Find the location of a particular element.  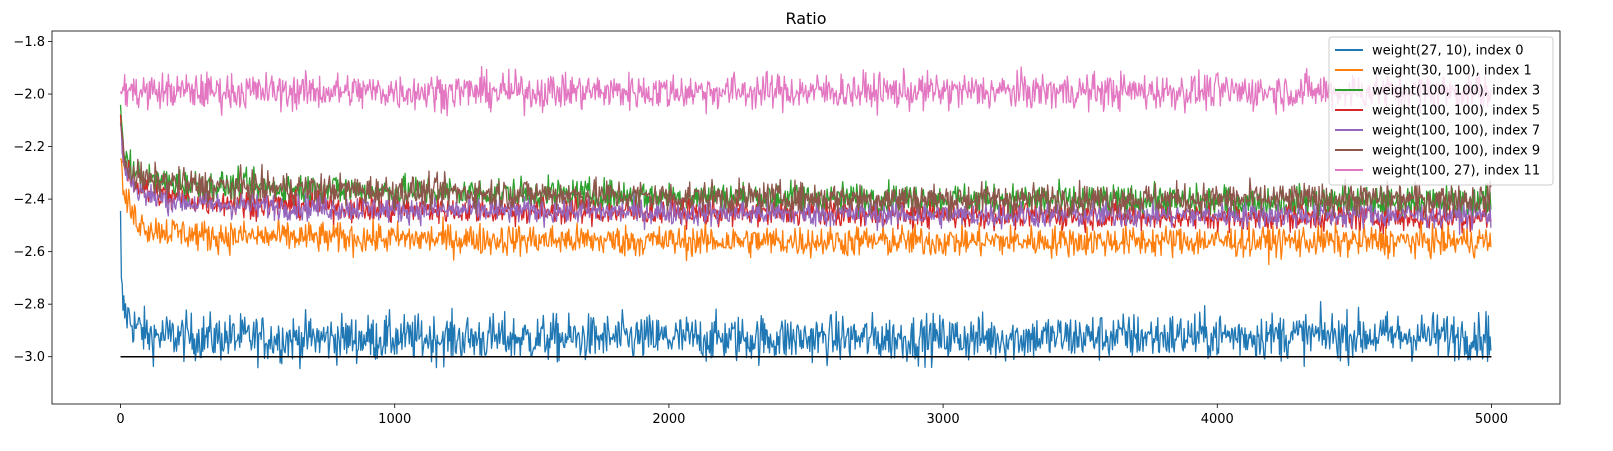

x-tick-label: 2000 is located at coordinates (668, 419).